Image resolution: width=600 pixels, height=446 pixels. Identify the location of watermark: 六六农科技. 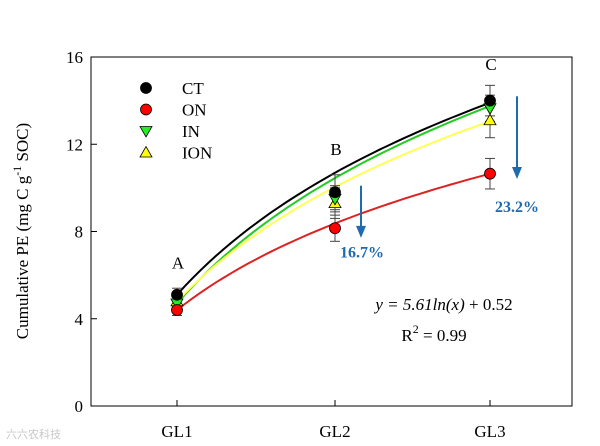
(33, 434).